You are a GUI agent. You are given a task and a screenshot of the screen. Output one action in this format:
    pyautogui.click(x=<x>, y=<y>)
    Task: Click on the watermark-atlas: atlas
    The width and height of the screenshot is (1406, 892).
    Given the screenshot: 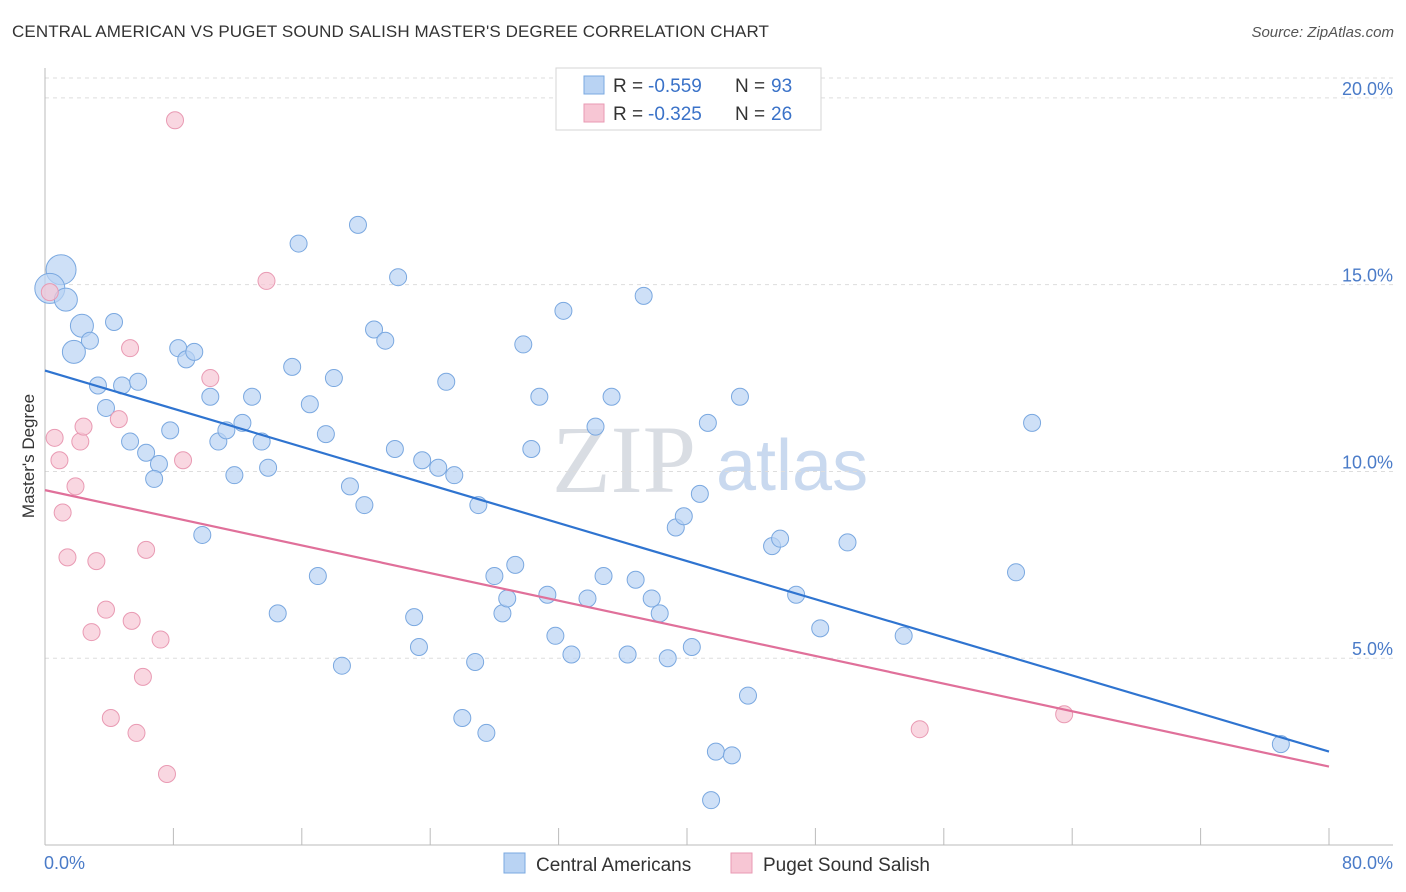 What is the action you would take?
    pyautogui.click(x=792, y=466)
    